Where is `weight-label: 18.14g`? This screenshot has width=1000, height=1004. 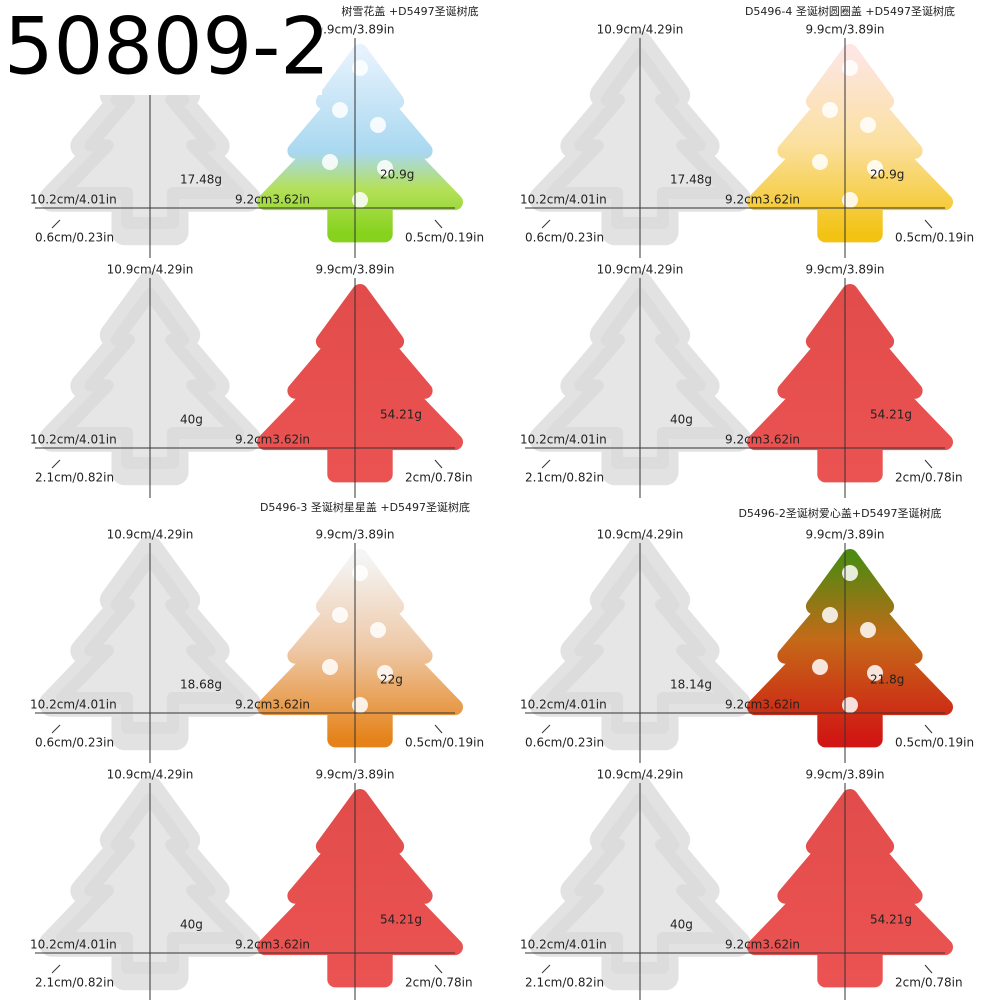 weight-label: 18.14g is located at coordinates (691, 685).